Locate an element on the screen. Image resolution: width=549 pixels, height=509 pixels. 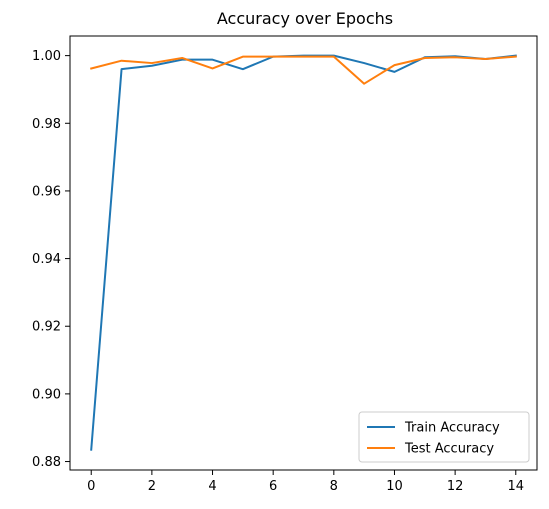
legend-label-train: Train Accuracy is located at coordinates (452, 428).